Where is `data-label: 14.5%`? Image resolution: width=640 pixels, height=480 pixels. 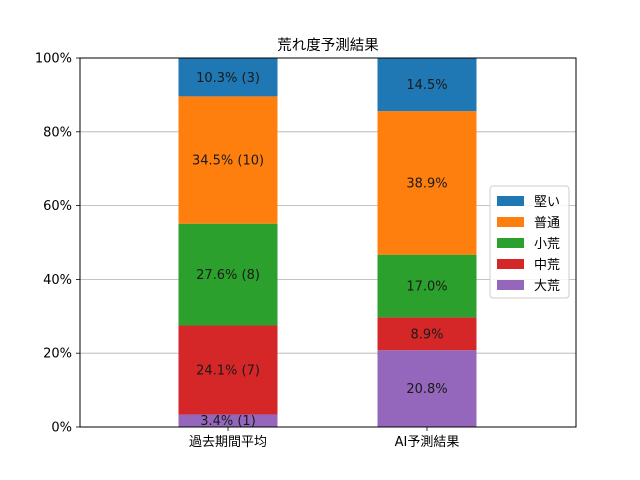 data-label: 14.5% is located at coordinates (426, 85).